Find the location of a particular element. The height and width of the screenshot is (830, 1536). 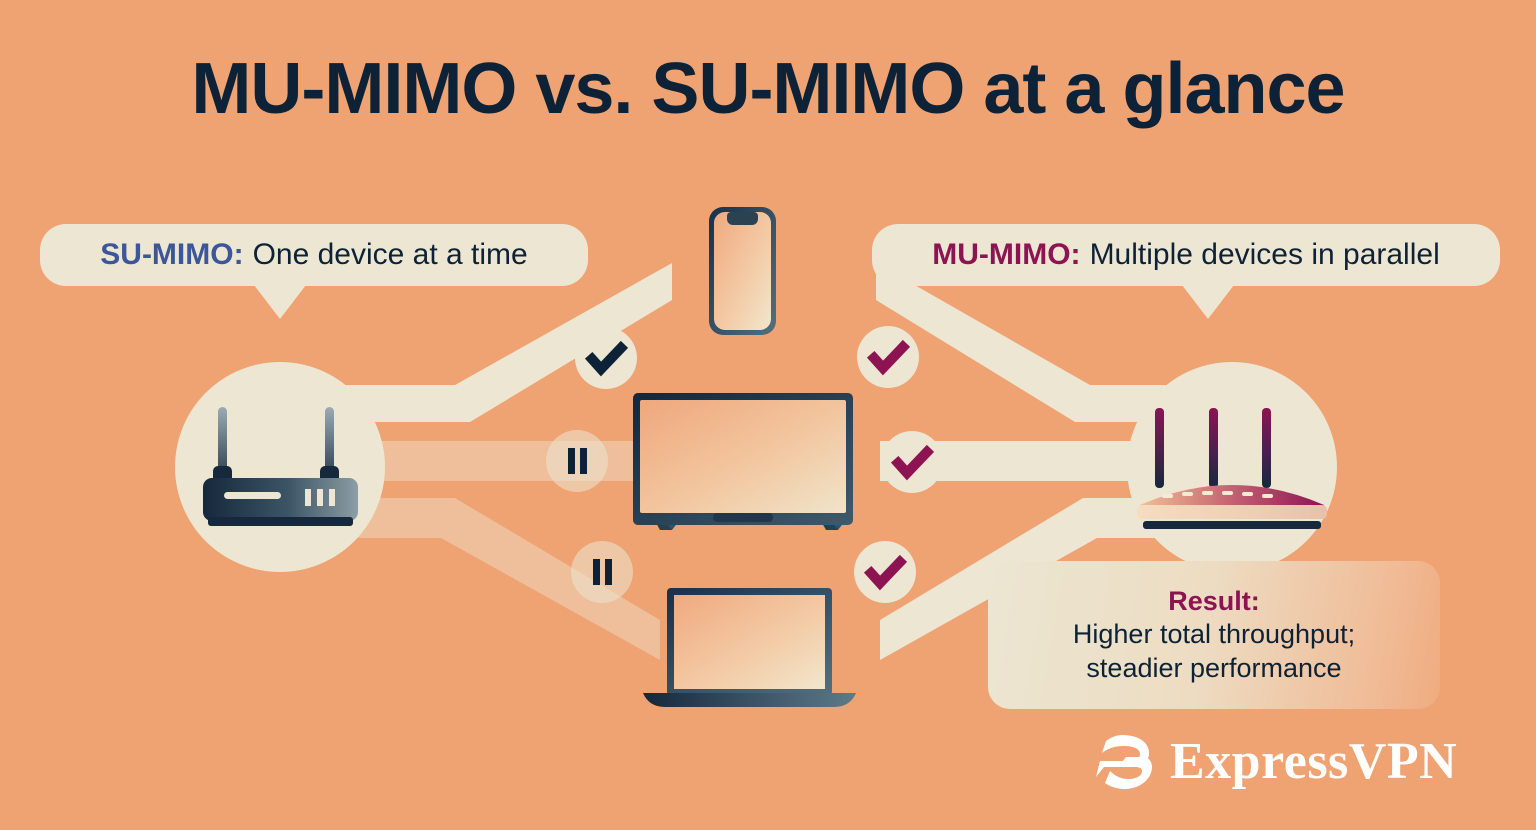

callout-su-mimo-tail is located at coordinates (280, 302).